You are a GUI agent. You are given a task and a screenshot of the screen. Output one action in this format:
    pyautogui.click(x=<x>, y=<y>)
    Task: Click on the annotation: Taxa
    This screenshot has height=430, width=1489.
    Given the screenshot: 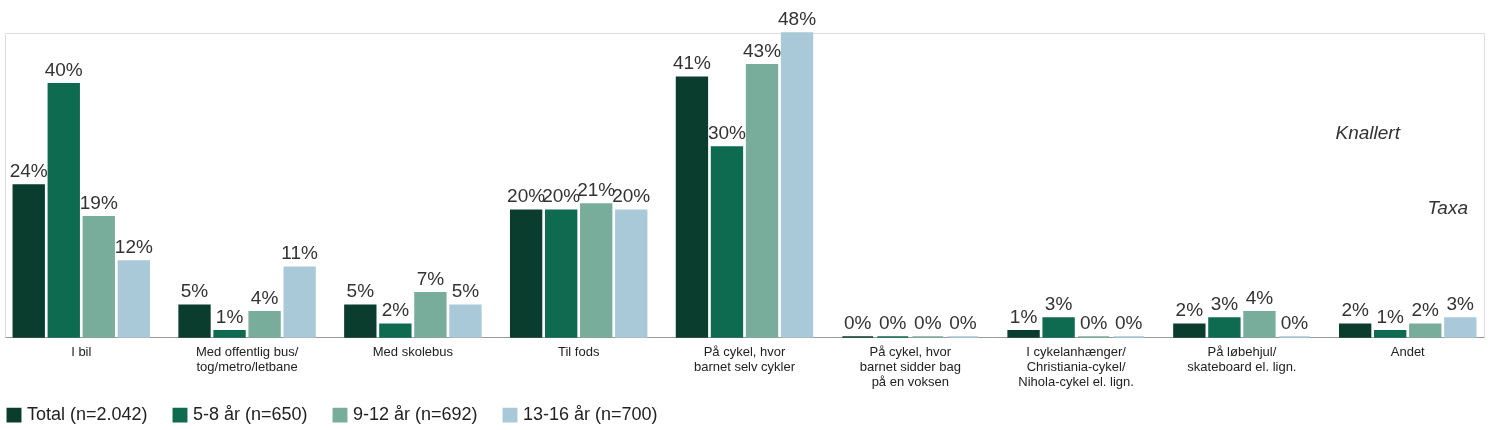 What is the action you would take?
    pyautogui.click(x=1447, y=207)
    